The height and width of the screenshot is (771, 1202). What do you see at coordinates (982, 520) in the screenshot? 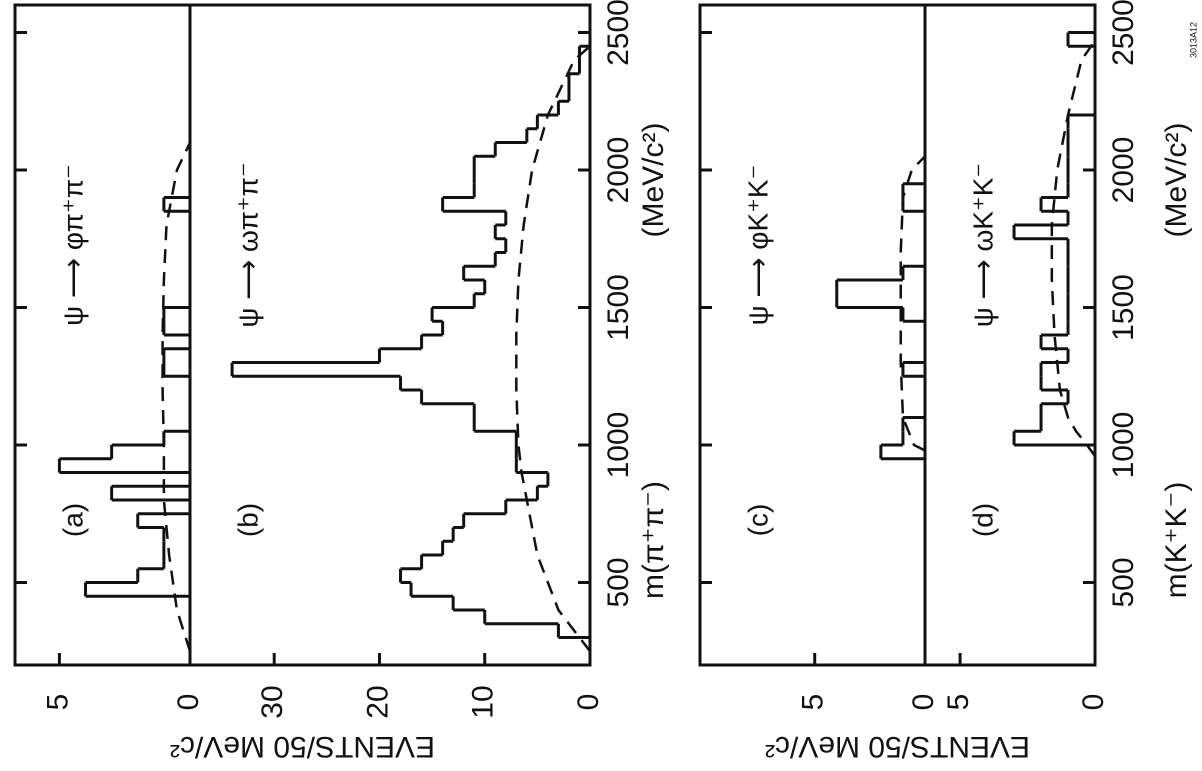
I see `panel-label: (d)` at bounding box center [982, 520].